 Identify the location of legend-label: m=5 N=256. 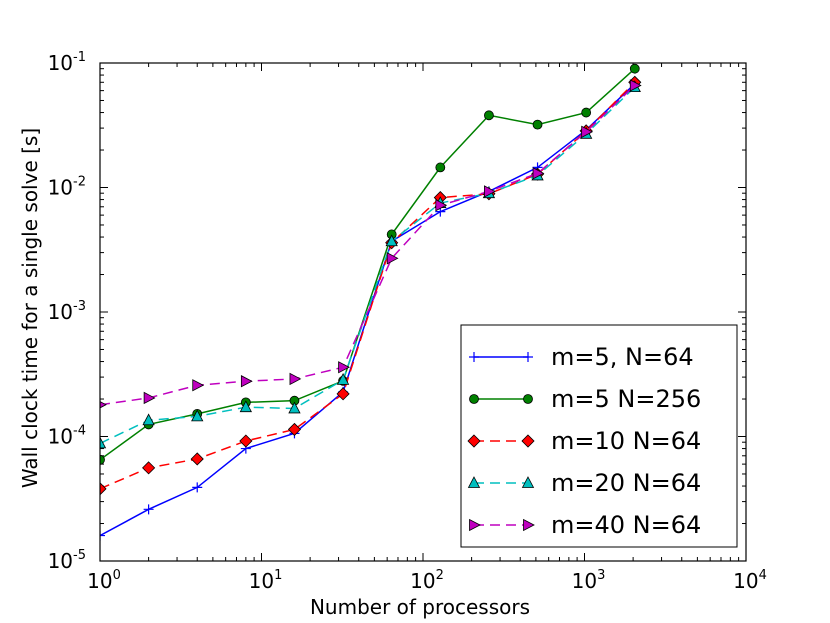
(626, 399).